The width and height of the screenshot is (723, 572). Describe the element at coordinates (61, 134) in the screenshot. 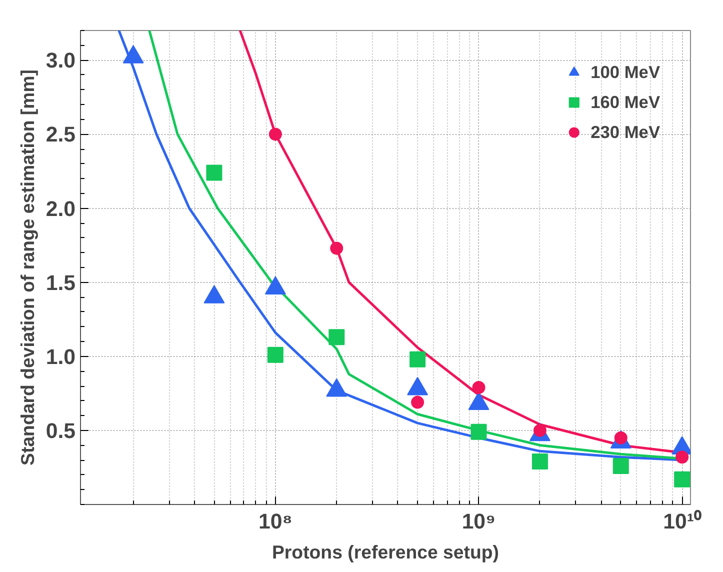

I see `y-tick-label: 2.5` at that location.